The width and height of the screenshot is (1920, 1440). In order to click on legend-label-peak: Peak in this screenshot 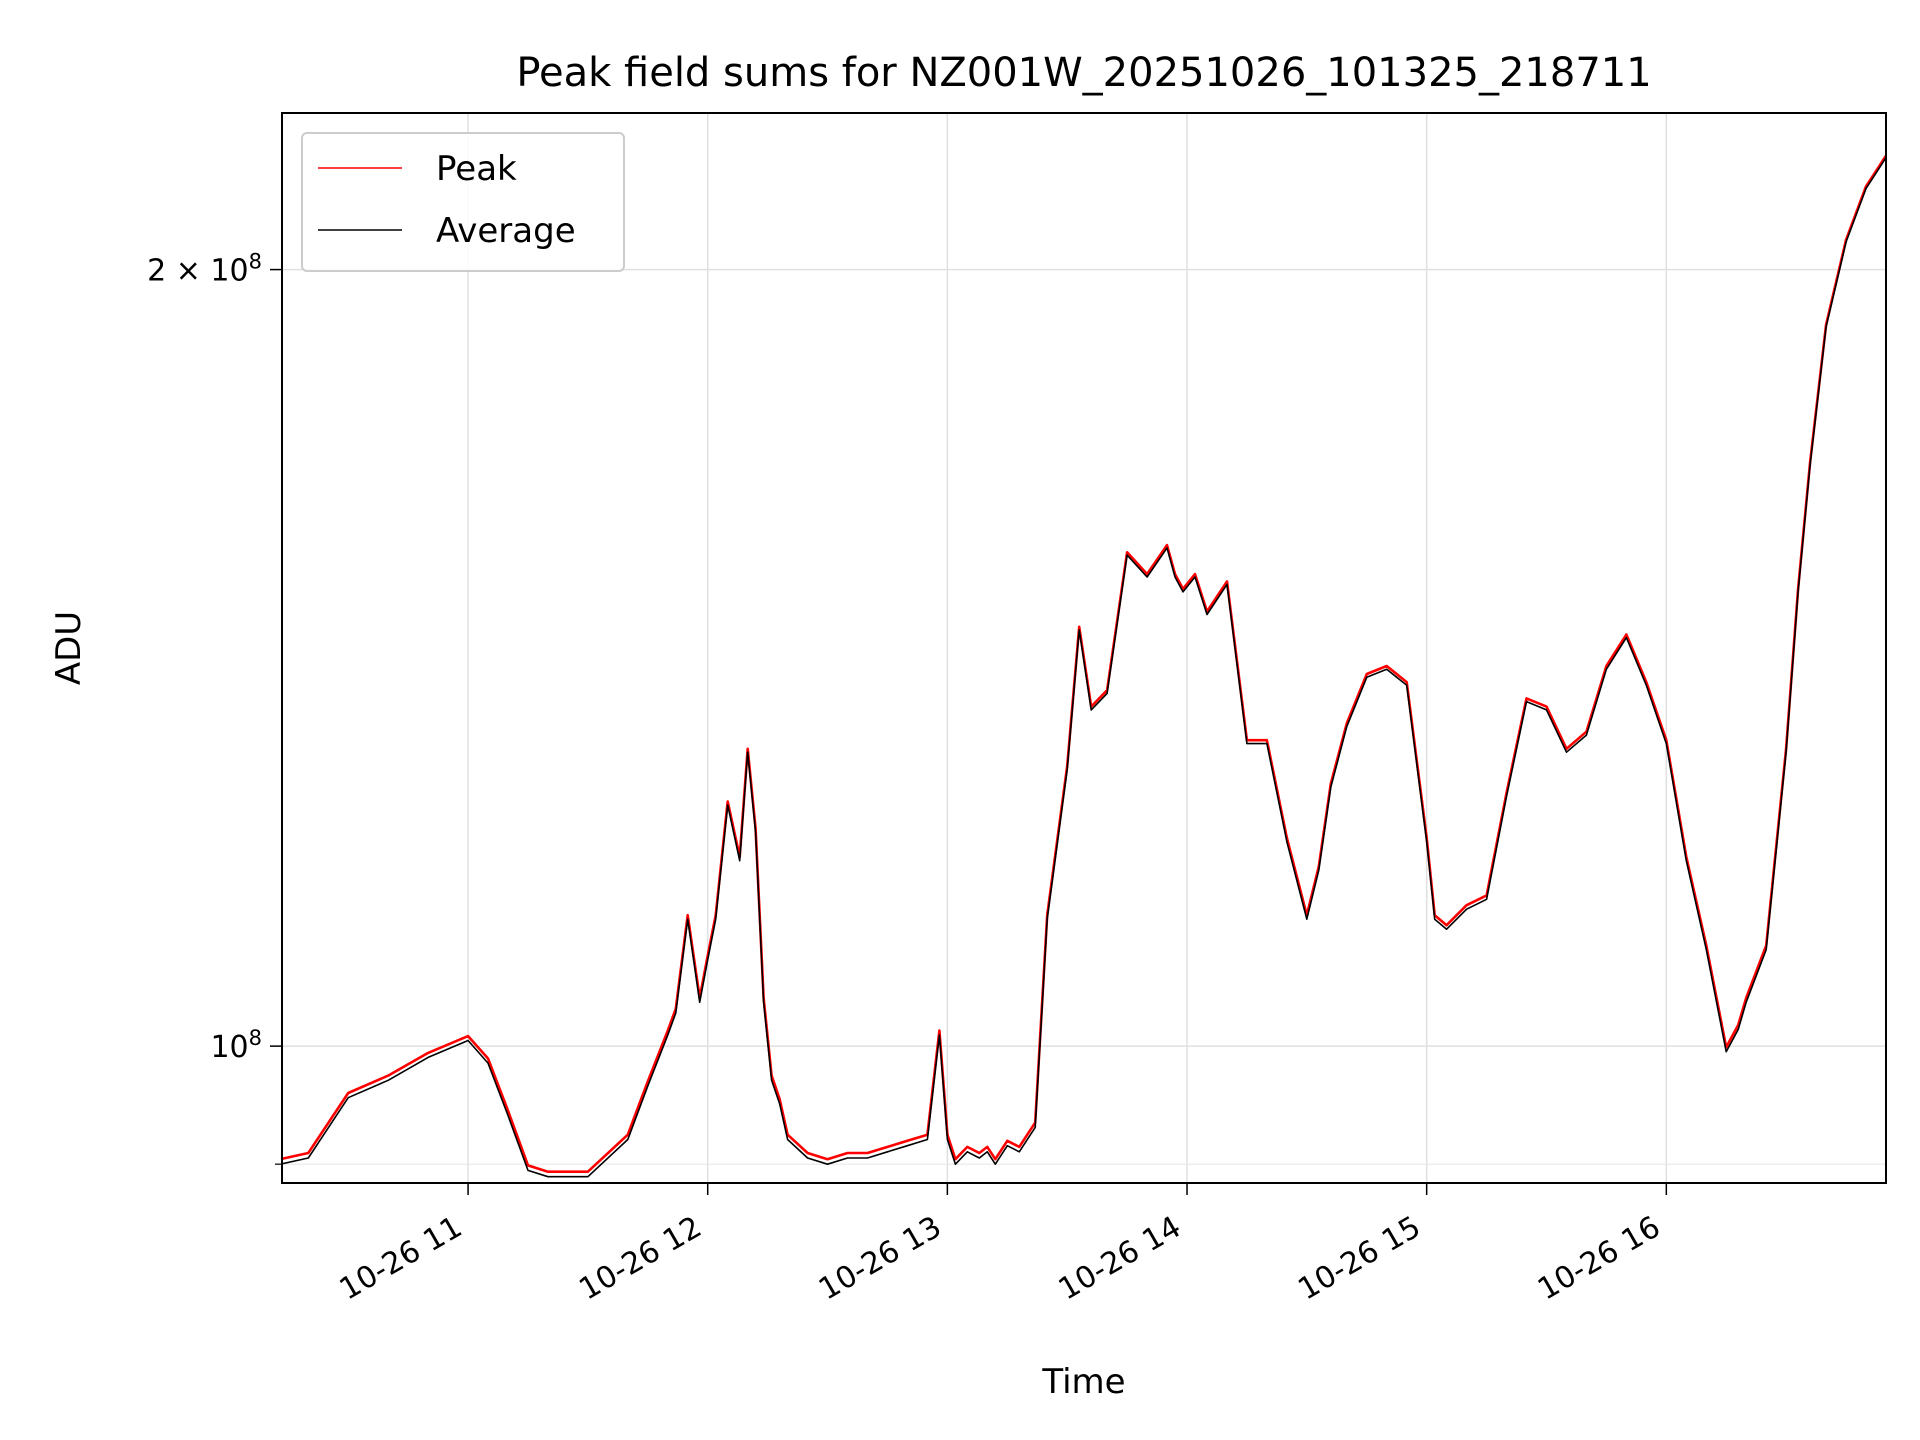, I will do `click(476, 169)`.